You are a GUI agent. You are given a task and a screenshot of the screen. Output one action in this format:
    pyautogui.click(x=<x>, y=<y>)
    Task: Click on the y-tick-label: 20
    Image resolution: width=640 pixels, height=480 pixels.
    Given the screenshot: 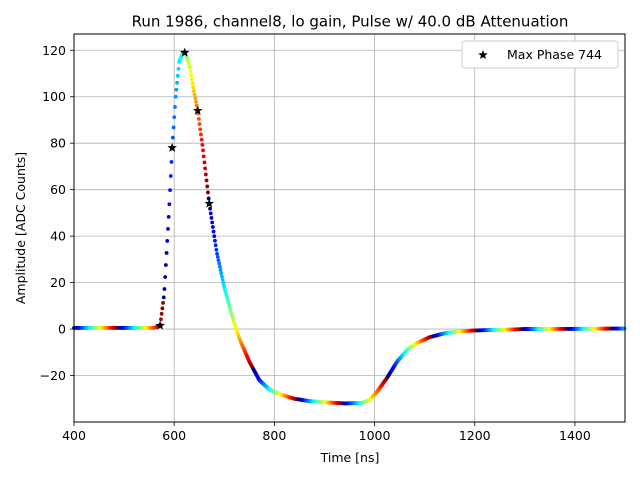 What is the action you would take?
    pyautogui.click(x=58, y=282)
    